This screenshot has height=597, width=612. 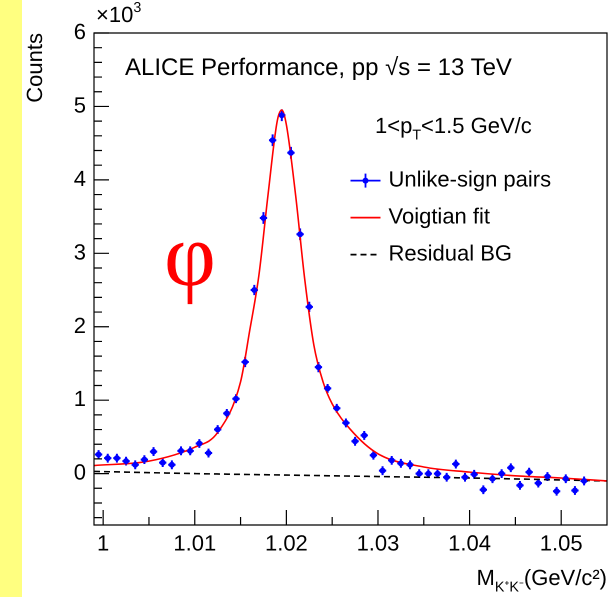 What do you see at coordinates (286, 543) in the screenshot?
I see `x-tick-label: 1.02` at bounding box center [286, 543].